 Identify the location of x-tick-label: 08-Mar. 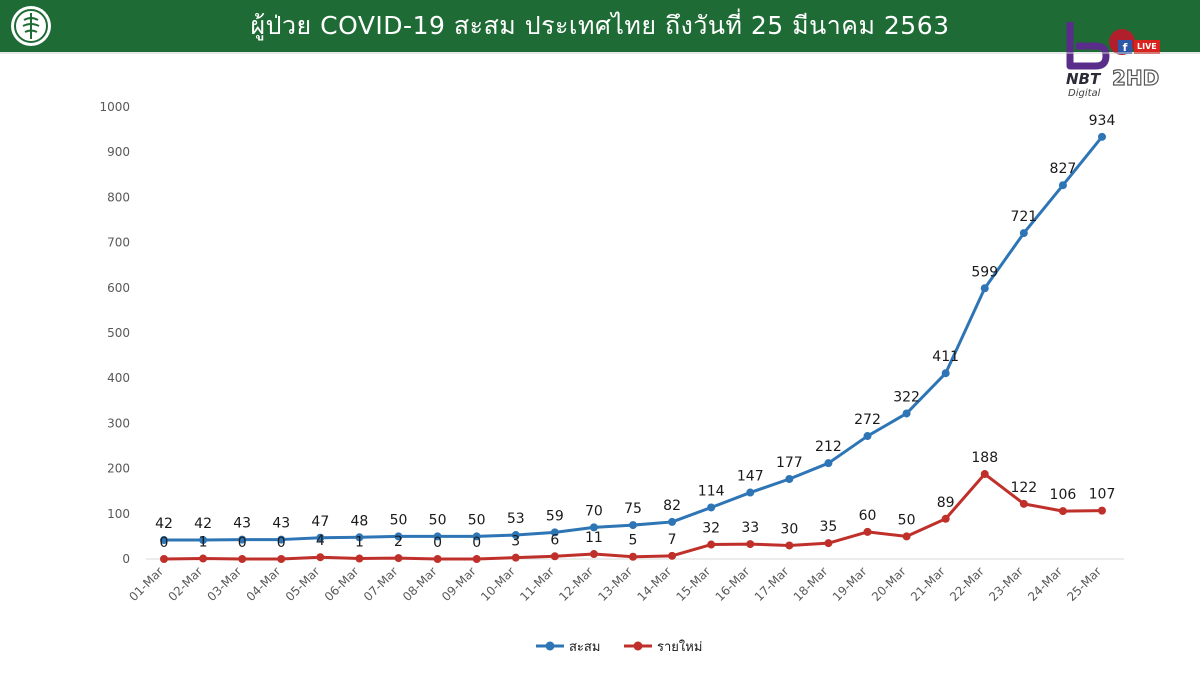
(420, 584).